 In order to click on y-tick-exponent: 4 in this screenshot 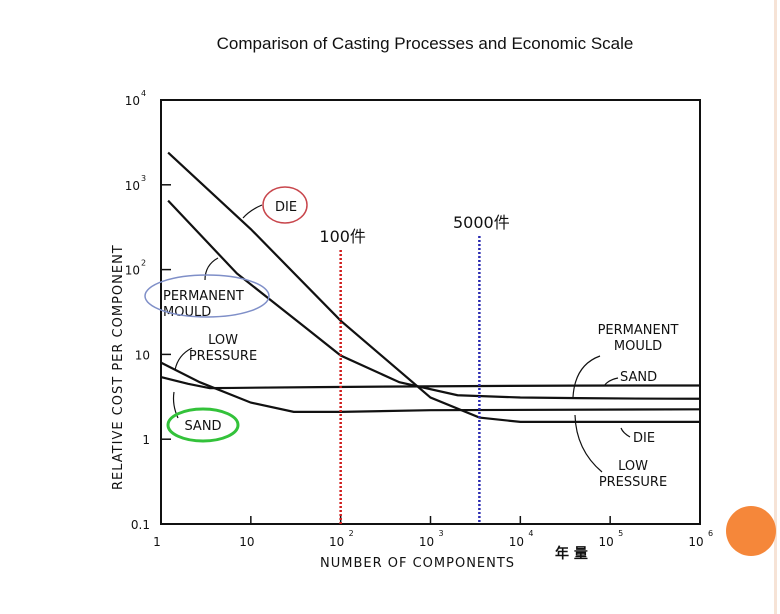, I will do `click(143, 93)`.